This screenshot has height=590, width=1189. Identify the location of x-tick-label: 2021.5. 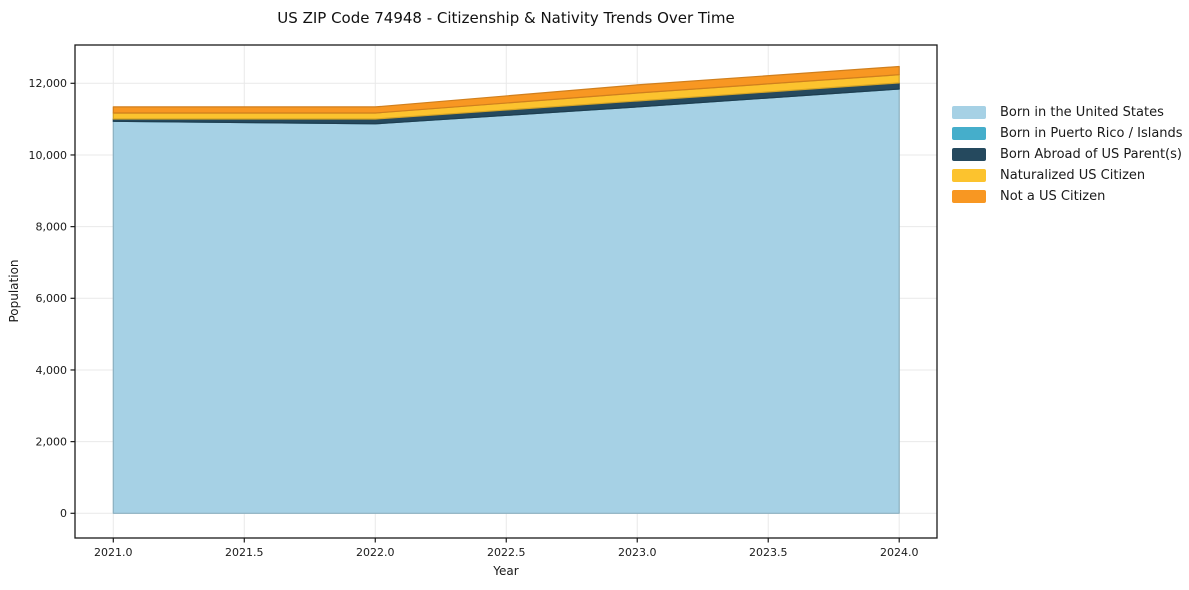
(244, 552).